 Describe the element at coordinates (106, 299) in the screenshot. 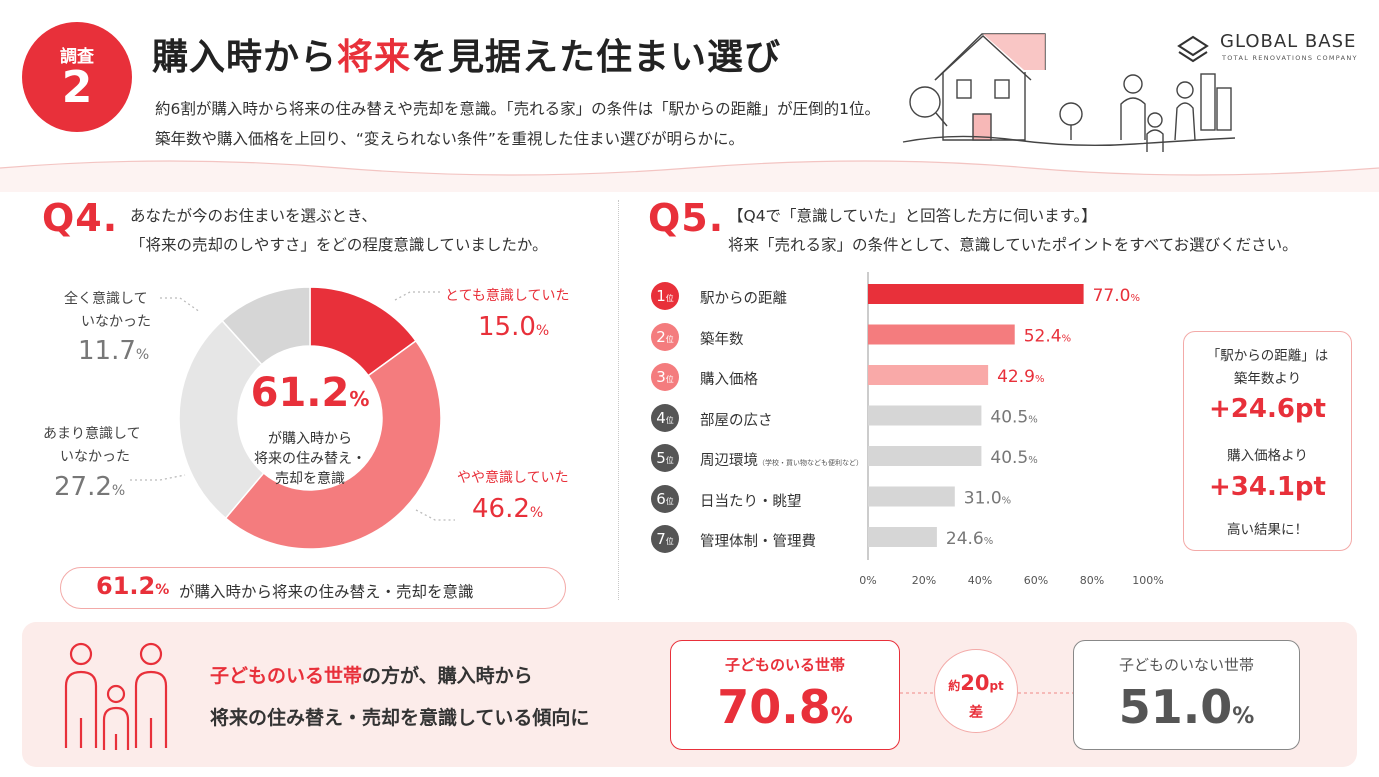

I see `segment-label-not-at-all-line1: 全く意識して` at that location.